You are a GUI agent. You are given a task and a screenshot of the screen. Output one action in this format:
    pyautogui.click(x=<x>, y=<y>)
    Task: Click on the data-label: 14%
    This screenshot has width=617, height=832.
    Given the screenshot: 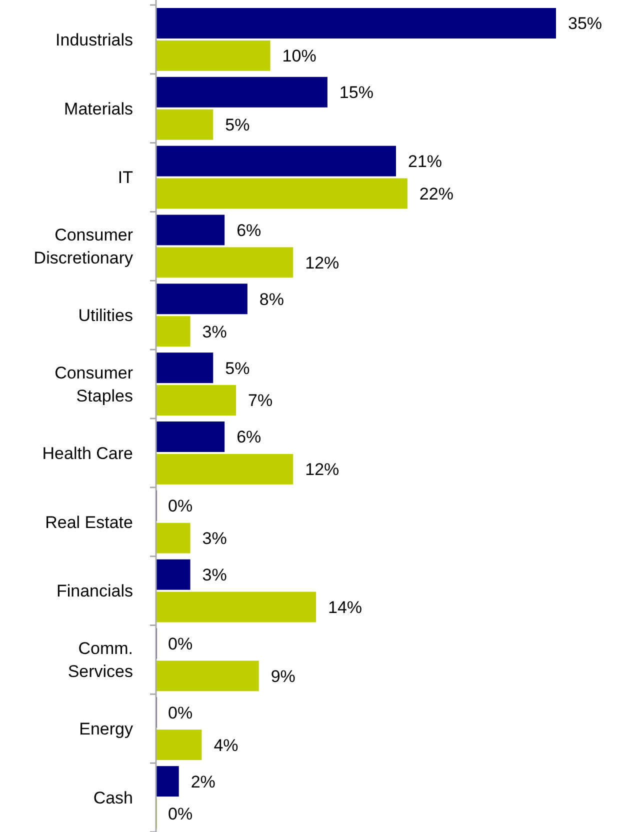 What is the action you would take?
    pyautogui.click(x=345, y=607)
    